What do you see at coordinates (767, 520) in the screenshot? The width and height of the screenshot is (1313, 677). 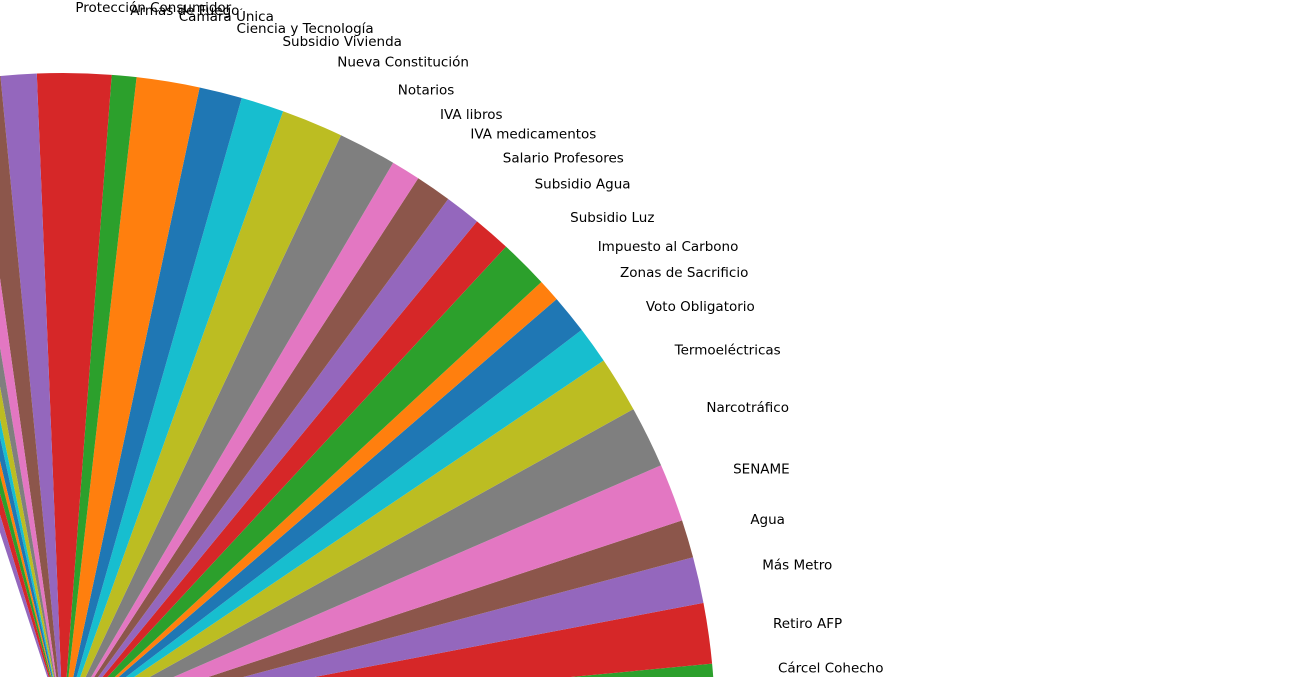 I see `slice-label: Agua` at bounding box center [767, 520].